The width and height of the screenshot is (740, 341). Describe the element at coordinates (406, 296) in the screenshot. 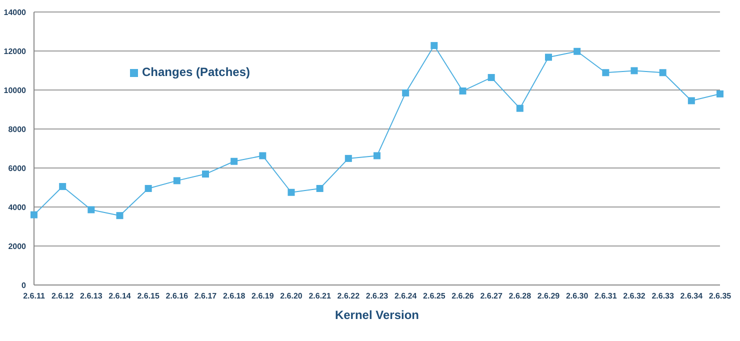

I see `x-tick-label: 2.6.24` at that location.